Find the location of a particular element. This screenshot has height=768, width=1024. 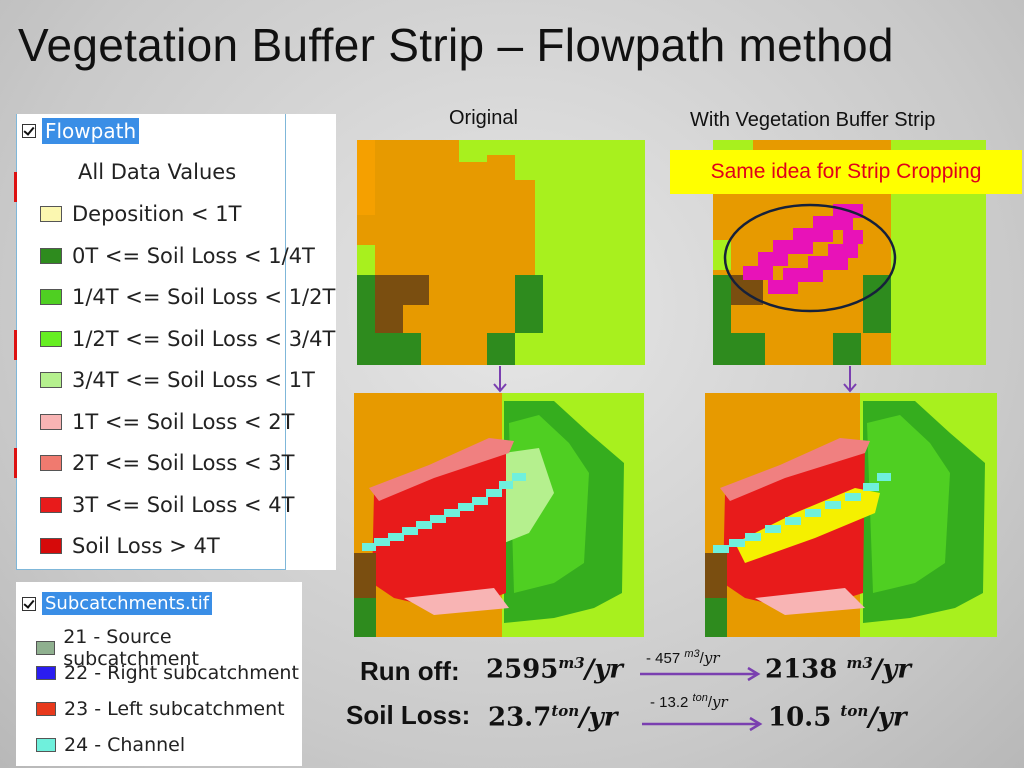

original-landuse-map is located at coordinates (501, 252).